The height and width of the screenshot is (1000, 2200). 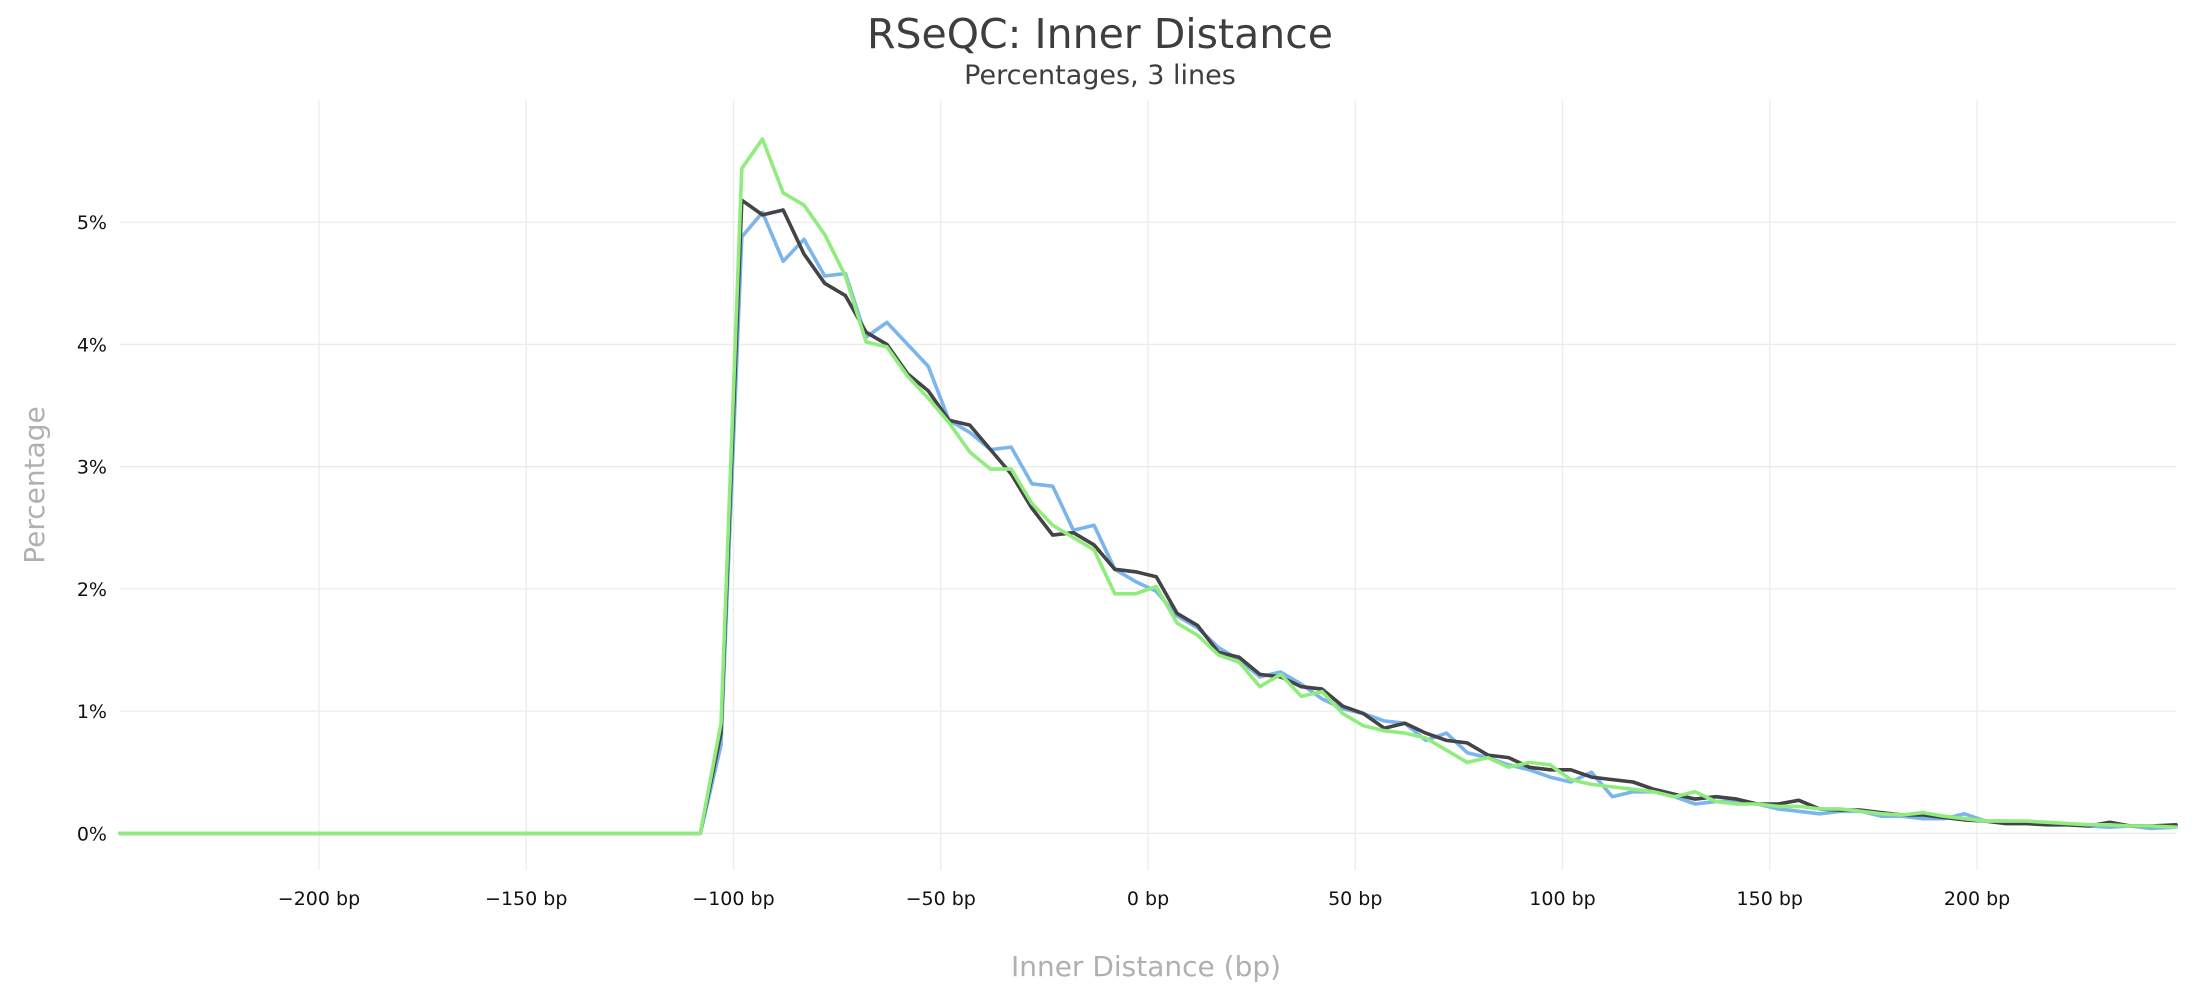 I want to click on chart-title: RSeQC: Inner Distance, so click(x=1100, y=34).